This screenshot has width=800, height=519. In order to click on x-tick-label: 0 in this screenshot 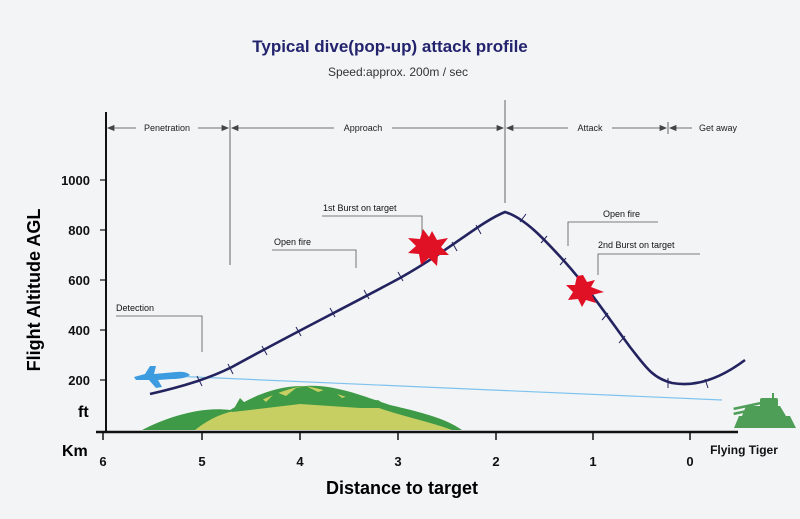, I will do `click(689, 461)`.